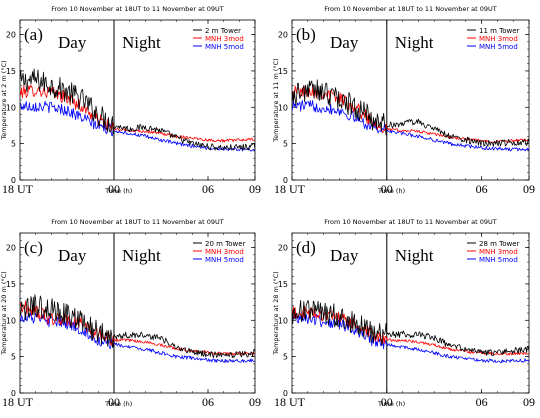 The height and width of the screenshot is (418, 540). What do you see at coordinates (306, 34) in the screenshot?
I see `panel-label: (b)` at bounding box center [306, 34].